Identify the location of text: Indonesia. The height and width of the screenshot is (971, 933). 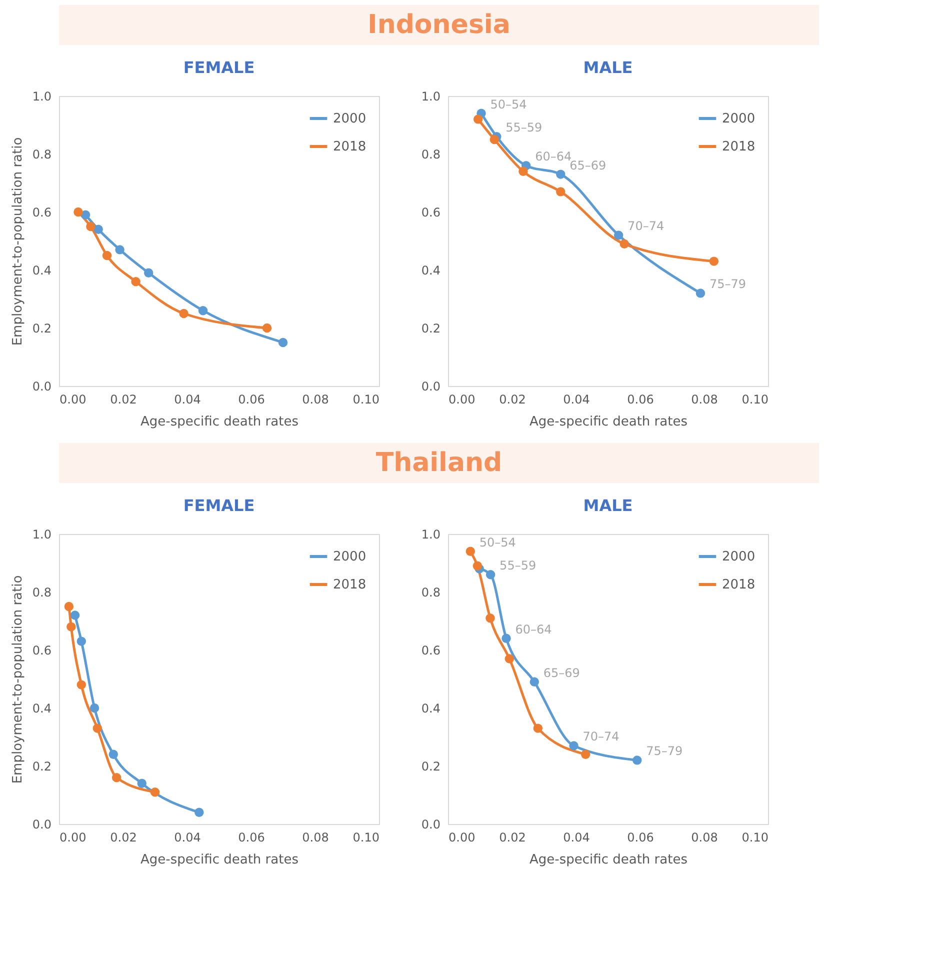
(439, 25).